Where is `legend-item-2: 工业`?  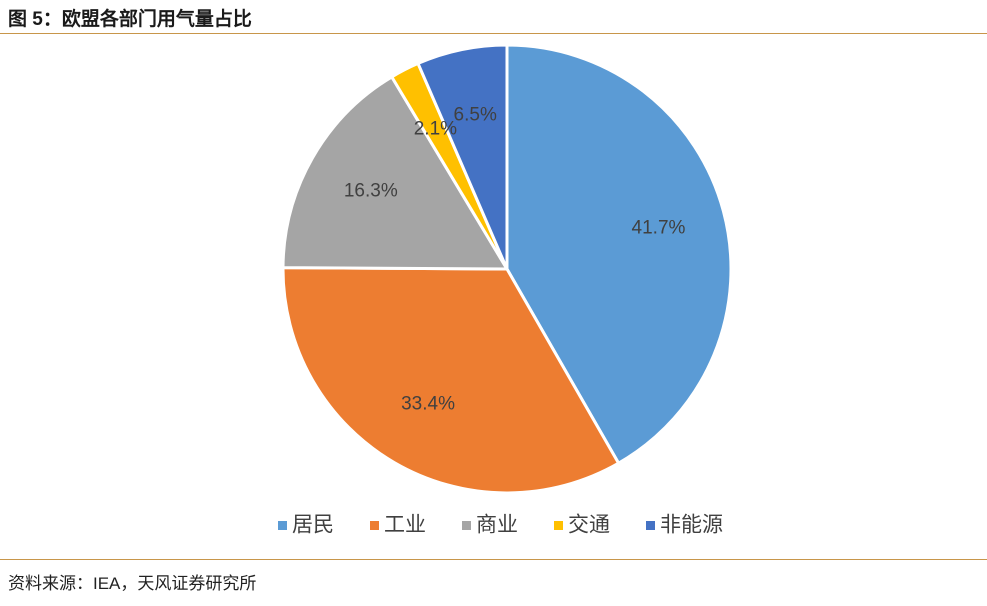
legend-item-2: 工业 is located at coordinates (398, 525).